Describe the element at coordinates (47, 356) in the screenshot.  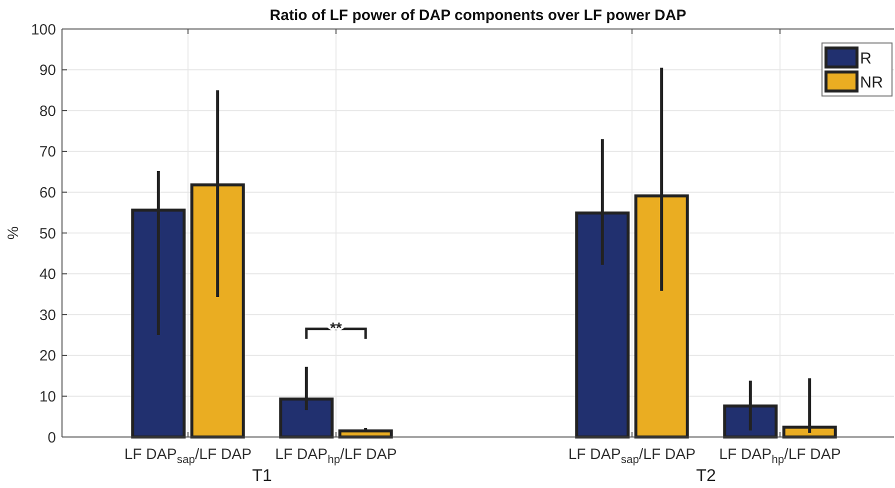
I see `y-tick-label: 20` at that location.